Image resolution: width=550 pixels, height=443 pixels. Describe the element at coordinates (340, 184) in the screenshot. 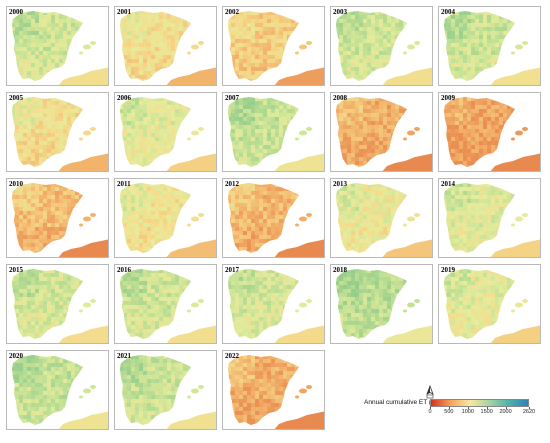

I see `year-label: 2013` at that location.